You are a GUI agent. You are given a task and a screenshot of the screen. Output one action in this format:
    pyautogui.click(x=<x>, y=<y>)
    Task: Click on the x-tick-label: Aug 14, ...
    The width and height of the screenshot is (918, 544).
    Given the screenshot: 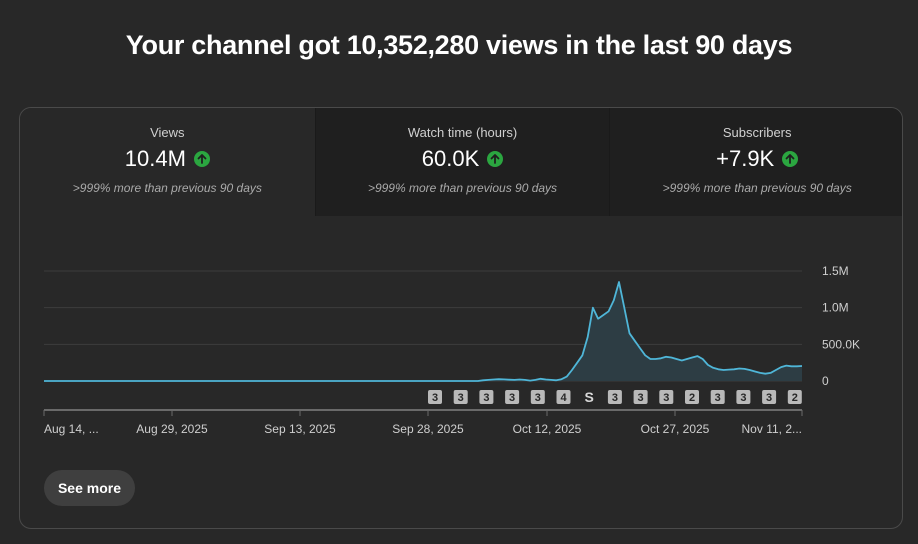 What is the action you would take?
    pyautogui.click(x=71, y=429)
    